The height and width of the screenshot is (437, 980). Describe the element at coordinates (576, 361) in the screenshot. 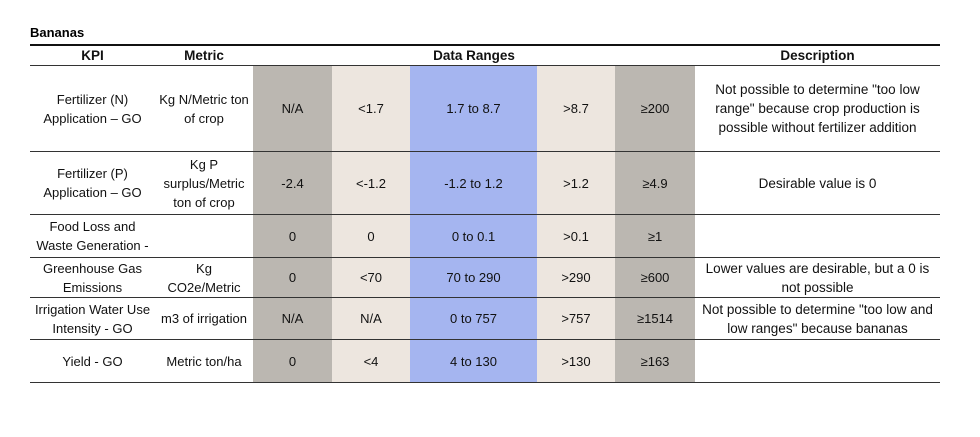

I see `table-cell: >130` at that location.